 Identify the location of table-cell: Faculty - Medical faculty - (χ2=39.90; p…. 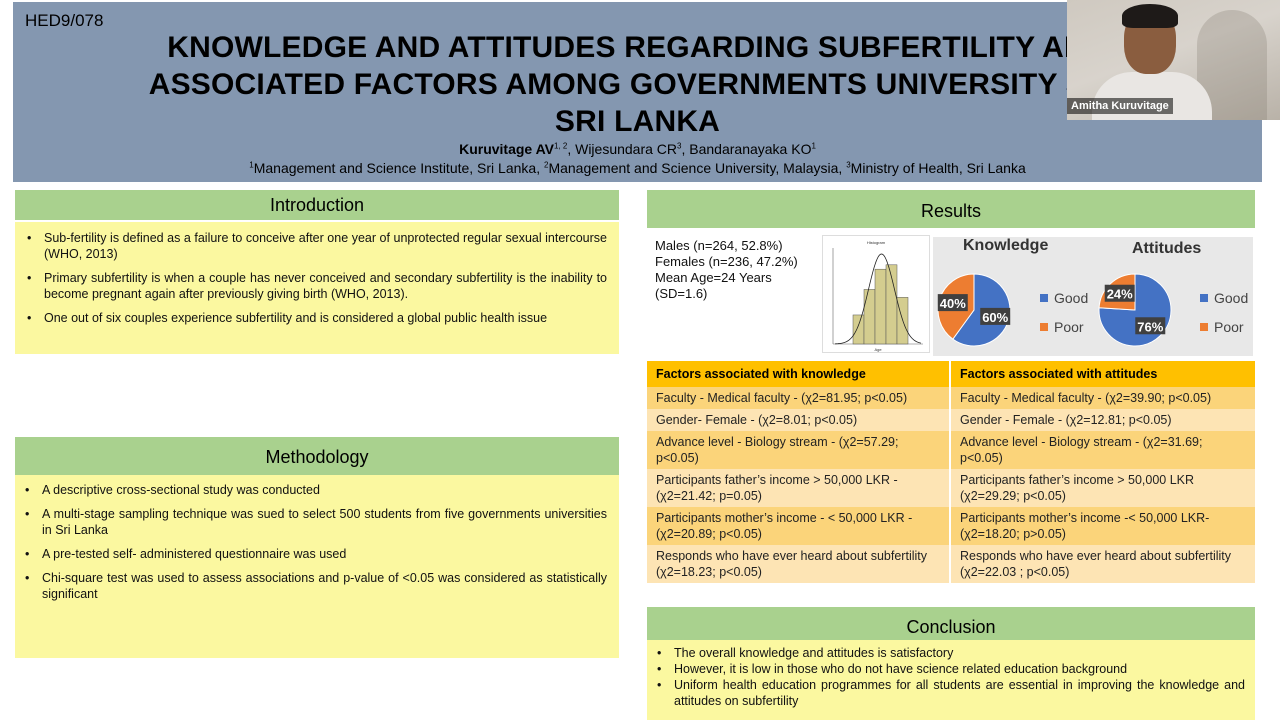
(1103, 398).